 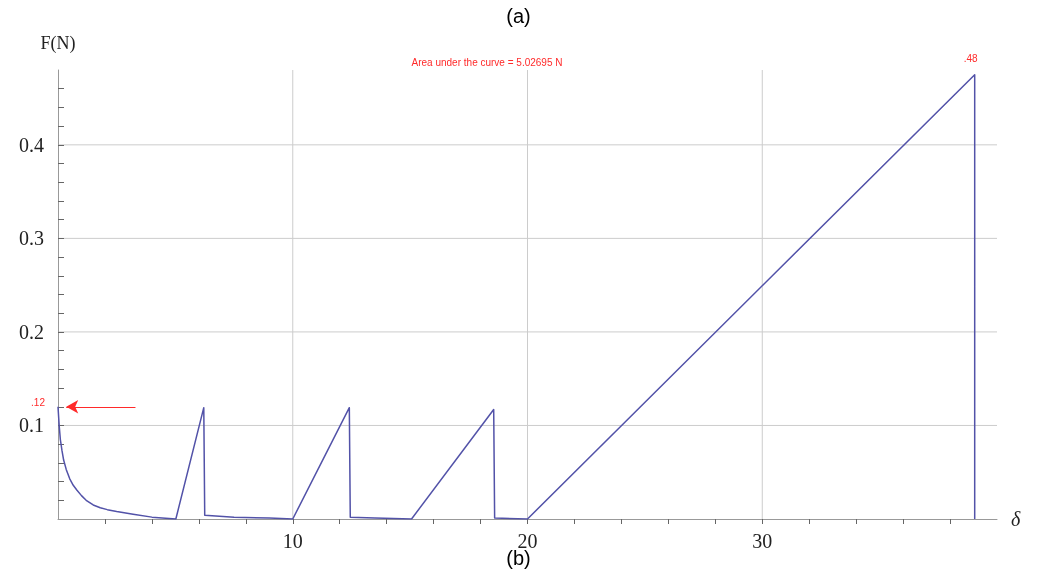 I want to click on x-tick-label: 30, so click(x=762, y=541).